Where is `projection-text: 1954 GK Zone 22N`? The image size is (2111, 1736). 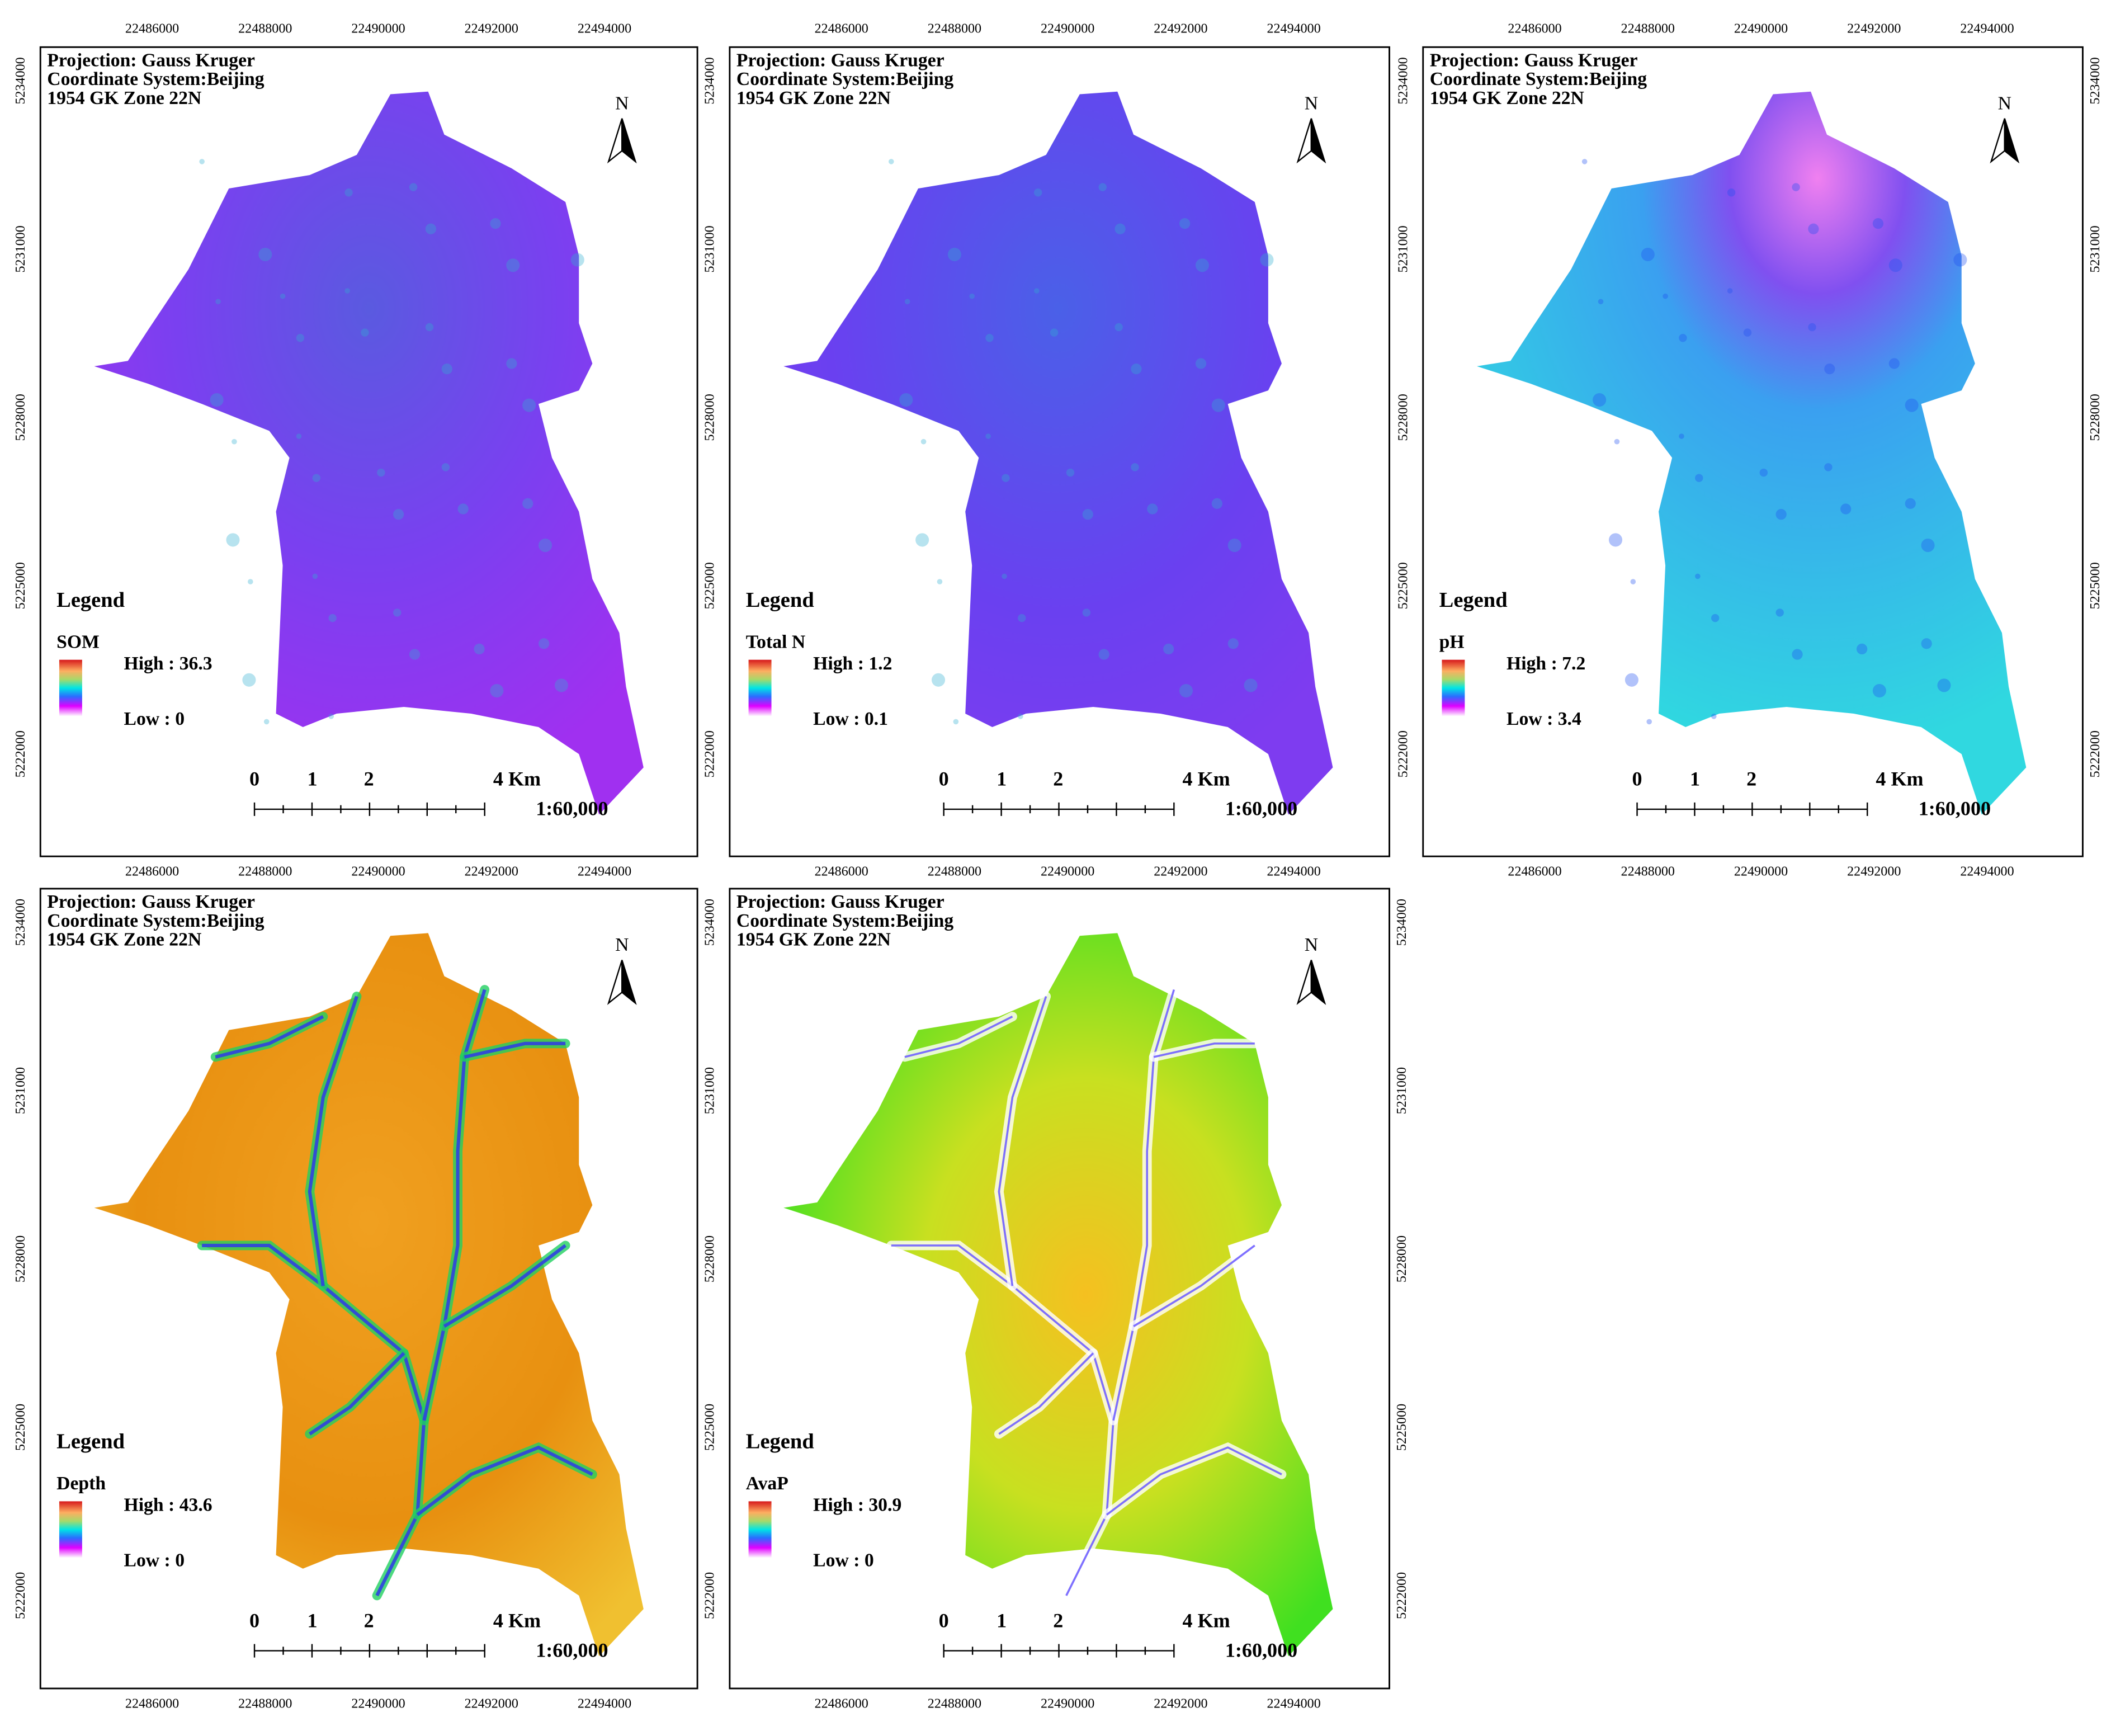
projection-text: 1954 GK Zone 22N is located at coordinates (124, 940).